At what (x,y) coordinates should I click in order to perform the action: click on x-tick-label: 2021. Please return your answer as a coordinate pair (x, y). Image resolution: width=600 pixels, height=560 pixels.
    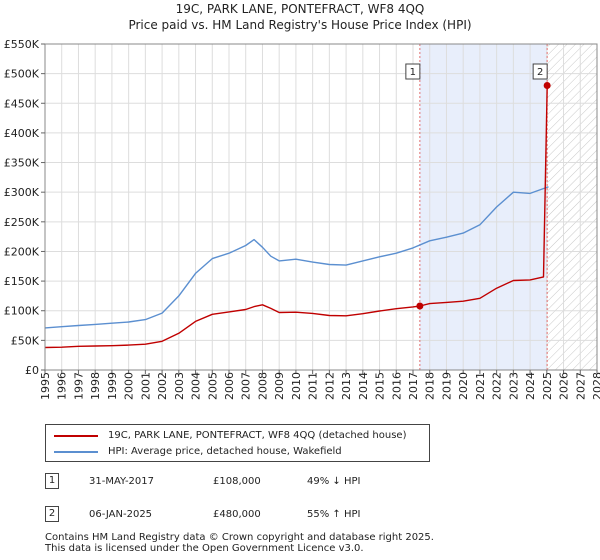
    Looking at the image, I should click on (480, 386).